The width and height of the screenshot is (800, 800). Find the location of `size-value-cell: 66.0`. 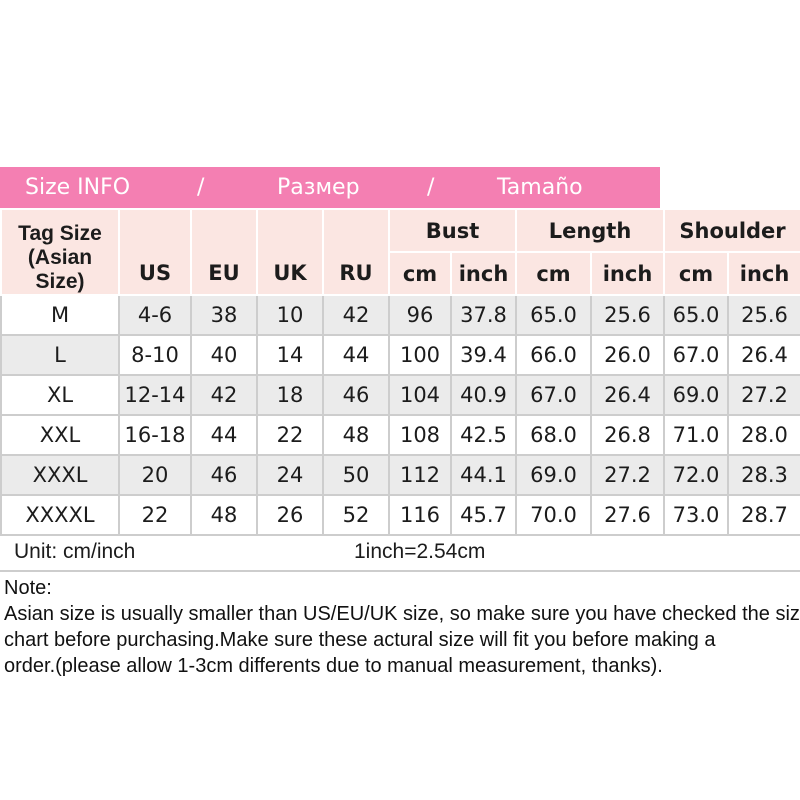

size-value-cell: 66.0 is located at coordinates (553, 355).